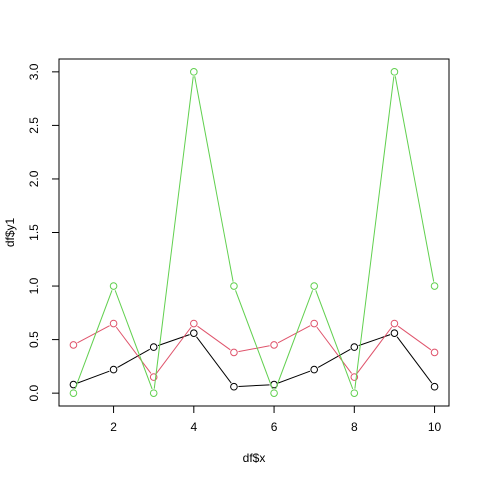  I want to click on y-tick-label: 2.5, so click(34, 125).